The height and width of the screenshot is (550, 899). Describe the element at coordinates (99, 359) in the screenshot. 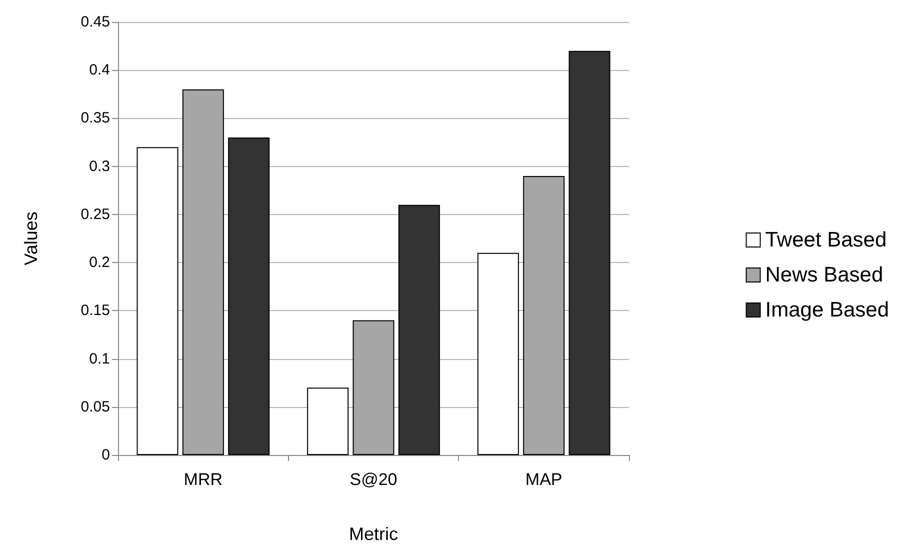

I see `y-tick-label: 0.1` at that location.